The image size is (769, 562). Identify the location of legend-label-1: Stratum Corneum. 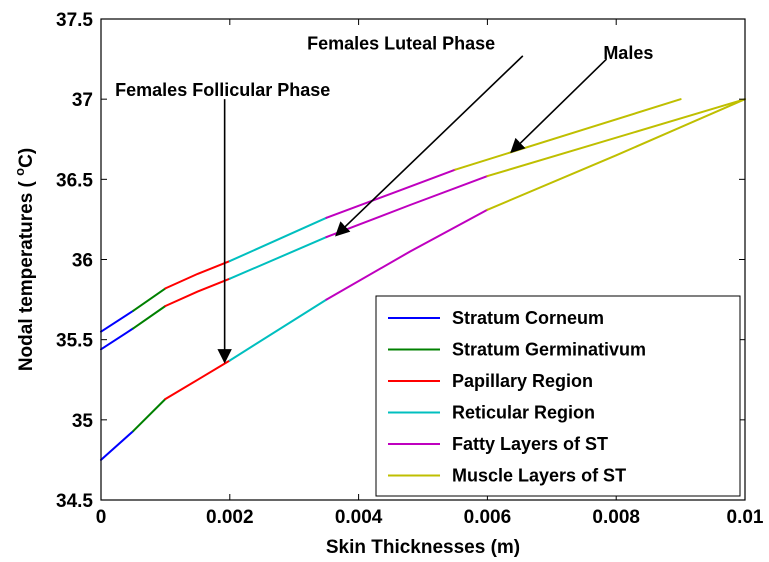
(528, 318).